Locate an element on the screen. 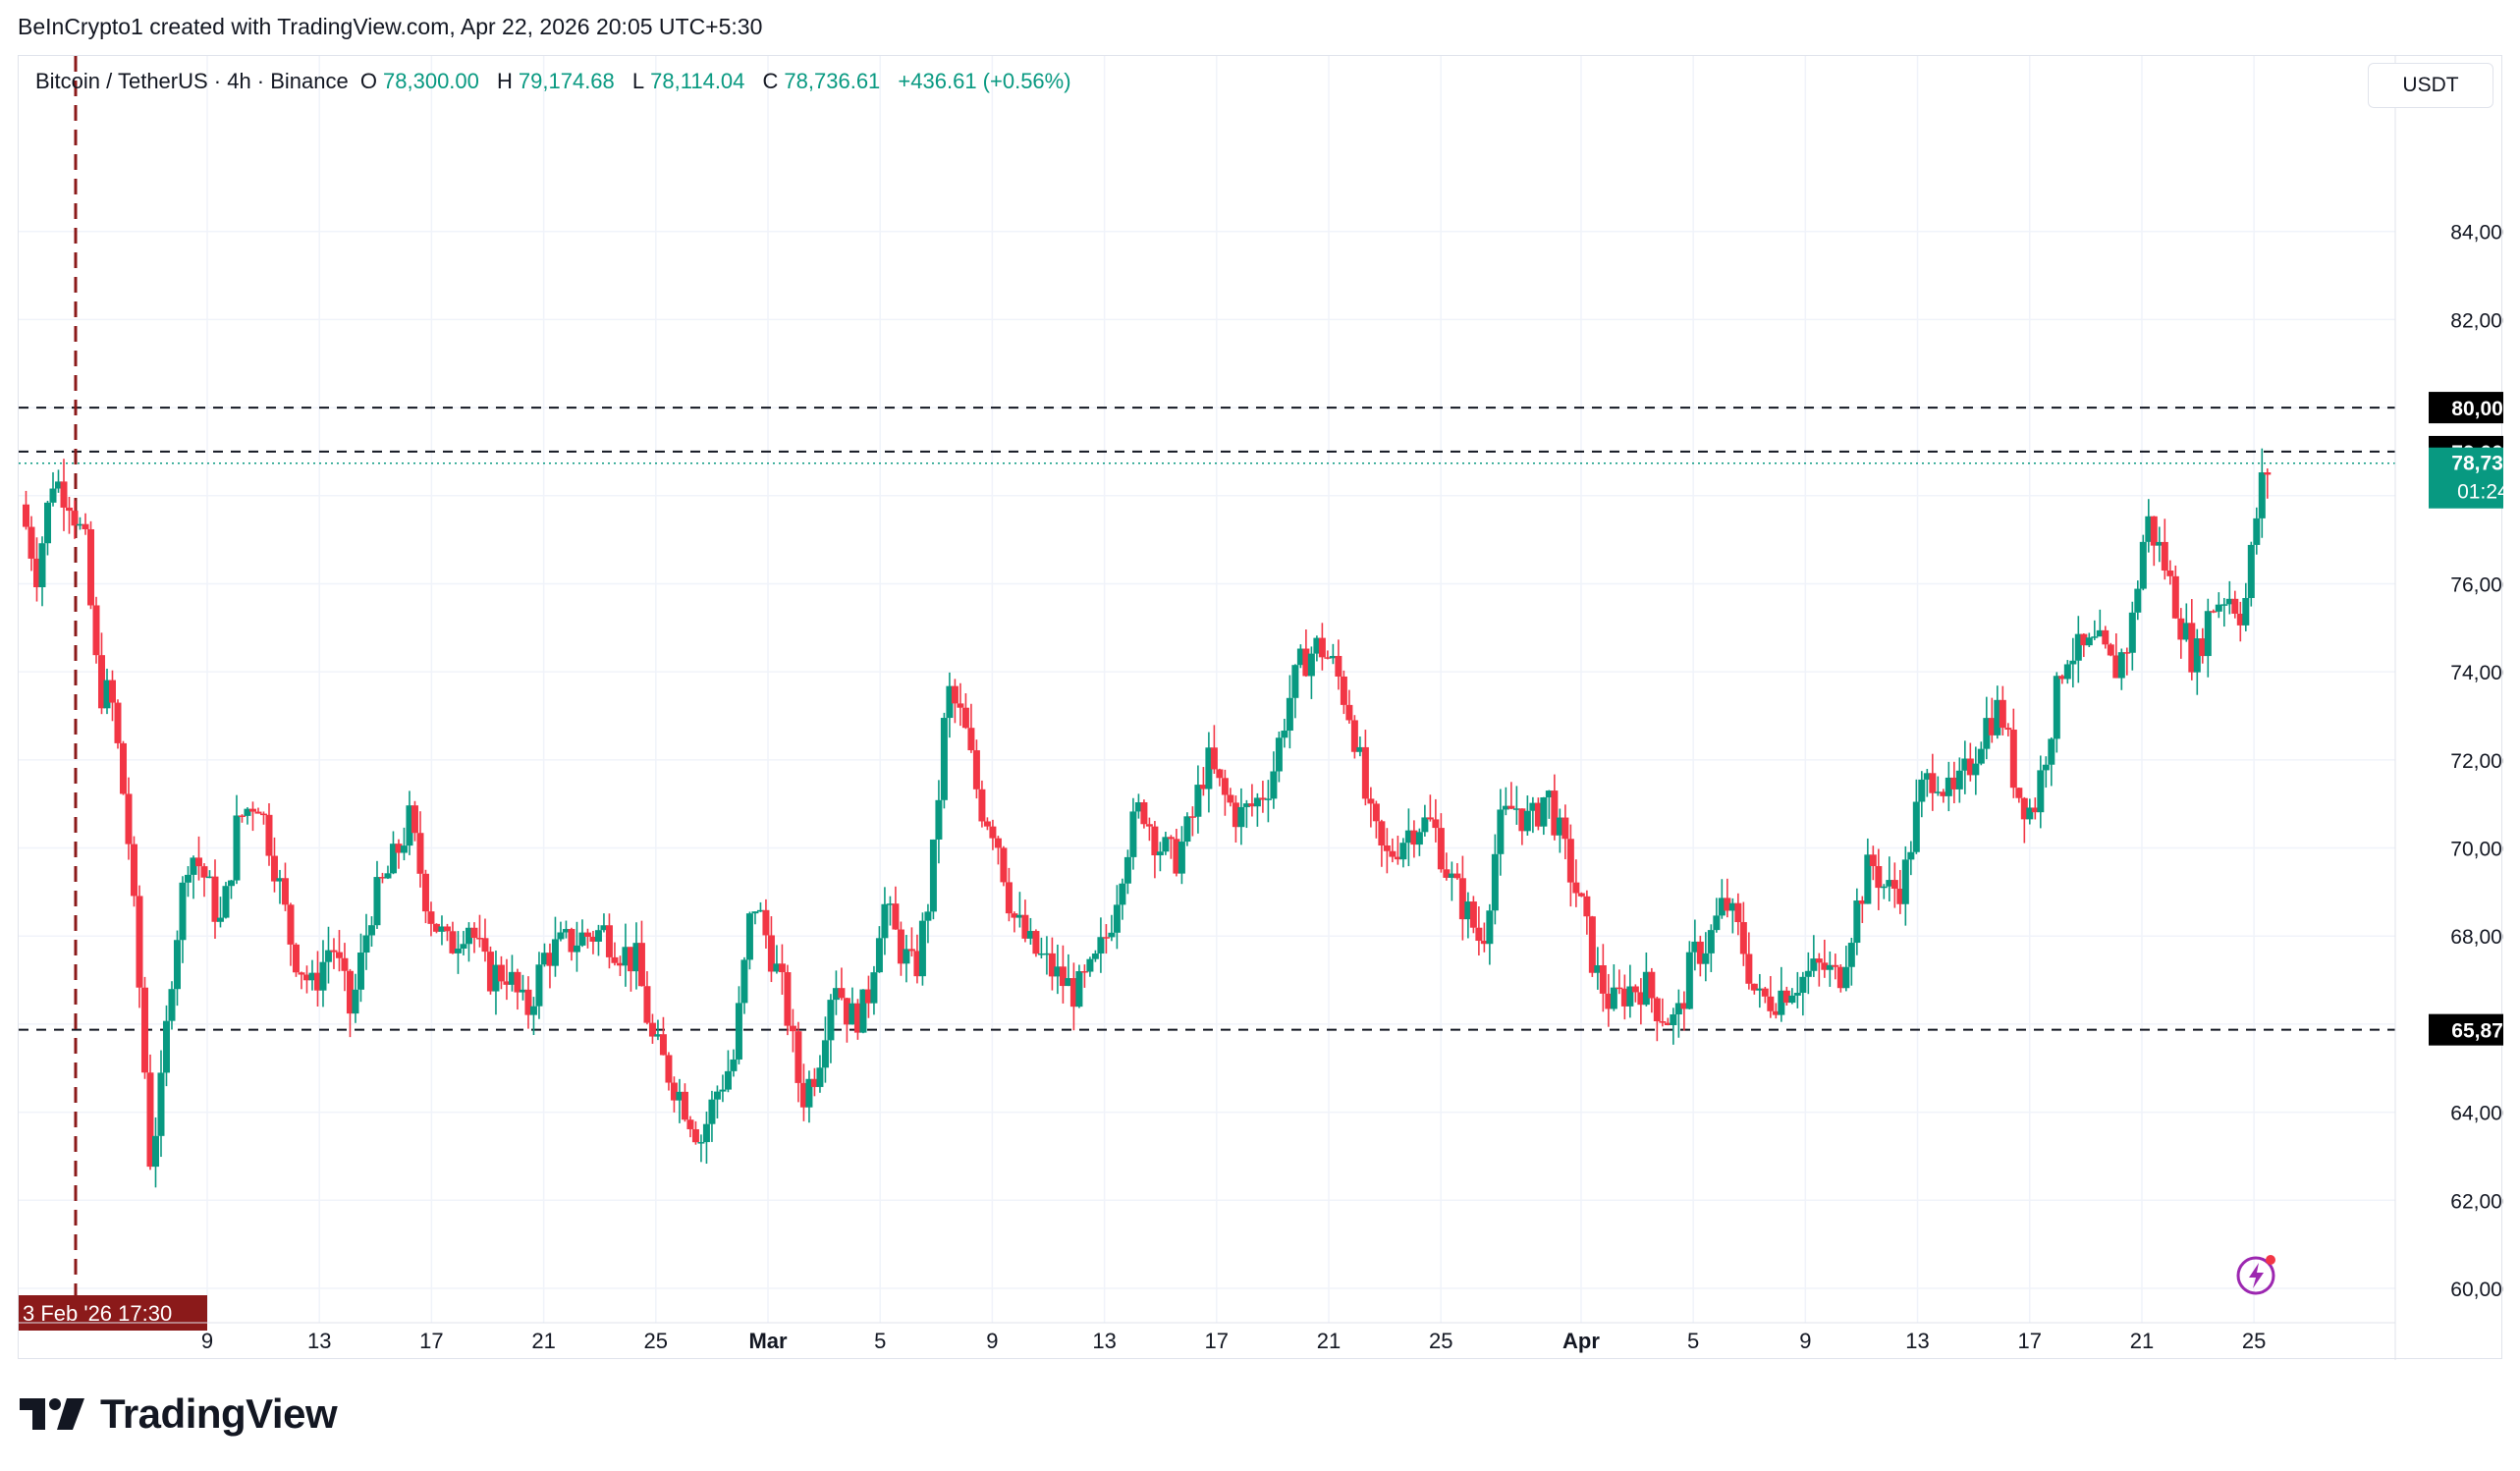 This screenshot has height=1471, width=2520. x-tick-label: 25 is located at coordinates (656, 1341).